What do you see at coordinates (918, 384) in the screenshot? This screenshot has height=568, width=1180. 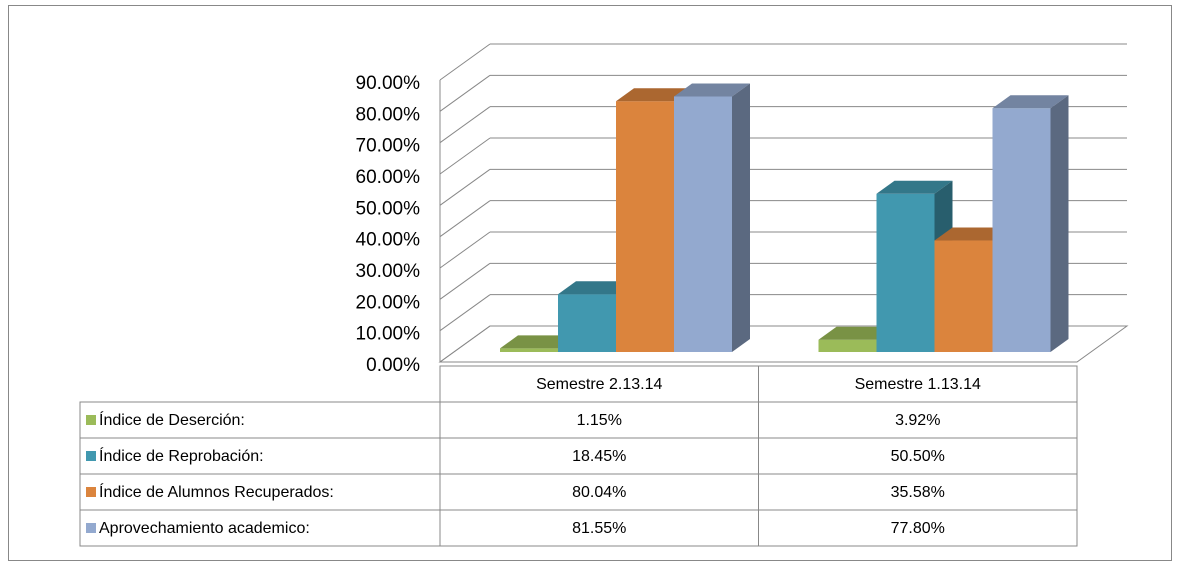 I see `x-tick-label: Semestre 1.13.14` at bounding box center [918, 384].